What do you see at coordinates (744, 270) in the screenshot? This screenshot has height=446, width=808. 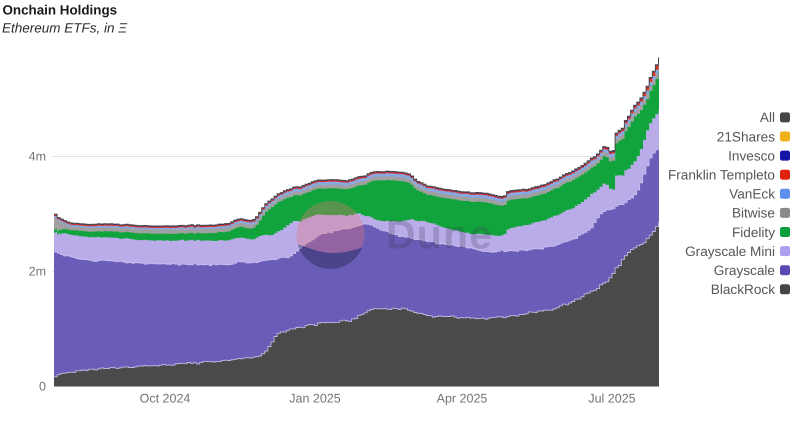 I see `svg-text: Grayscale` at bounding box center [744, 270].